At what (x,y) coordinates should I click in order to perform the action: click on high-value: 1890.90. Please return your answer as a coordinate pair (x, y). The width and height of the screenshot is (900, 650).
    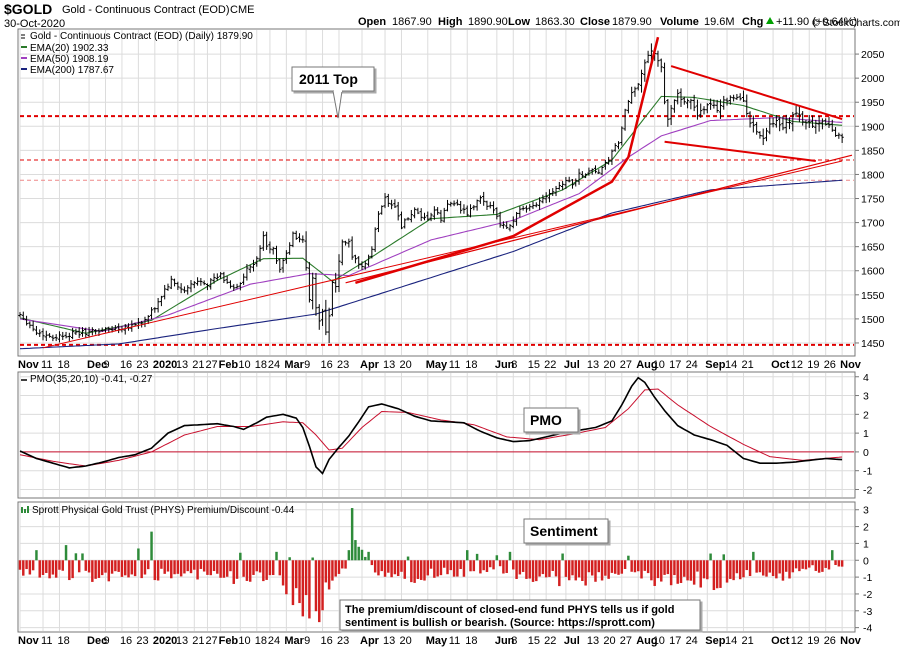
    Looking at the image, I should click on (488, 22).